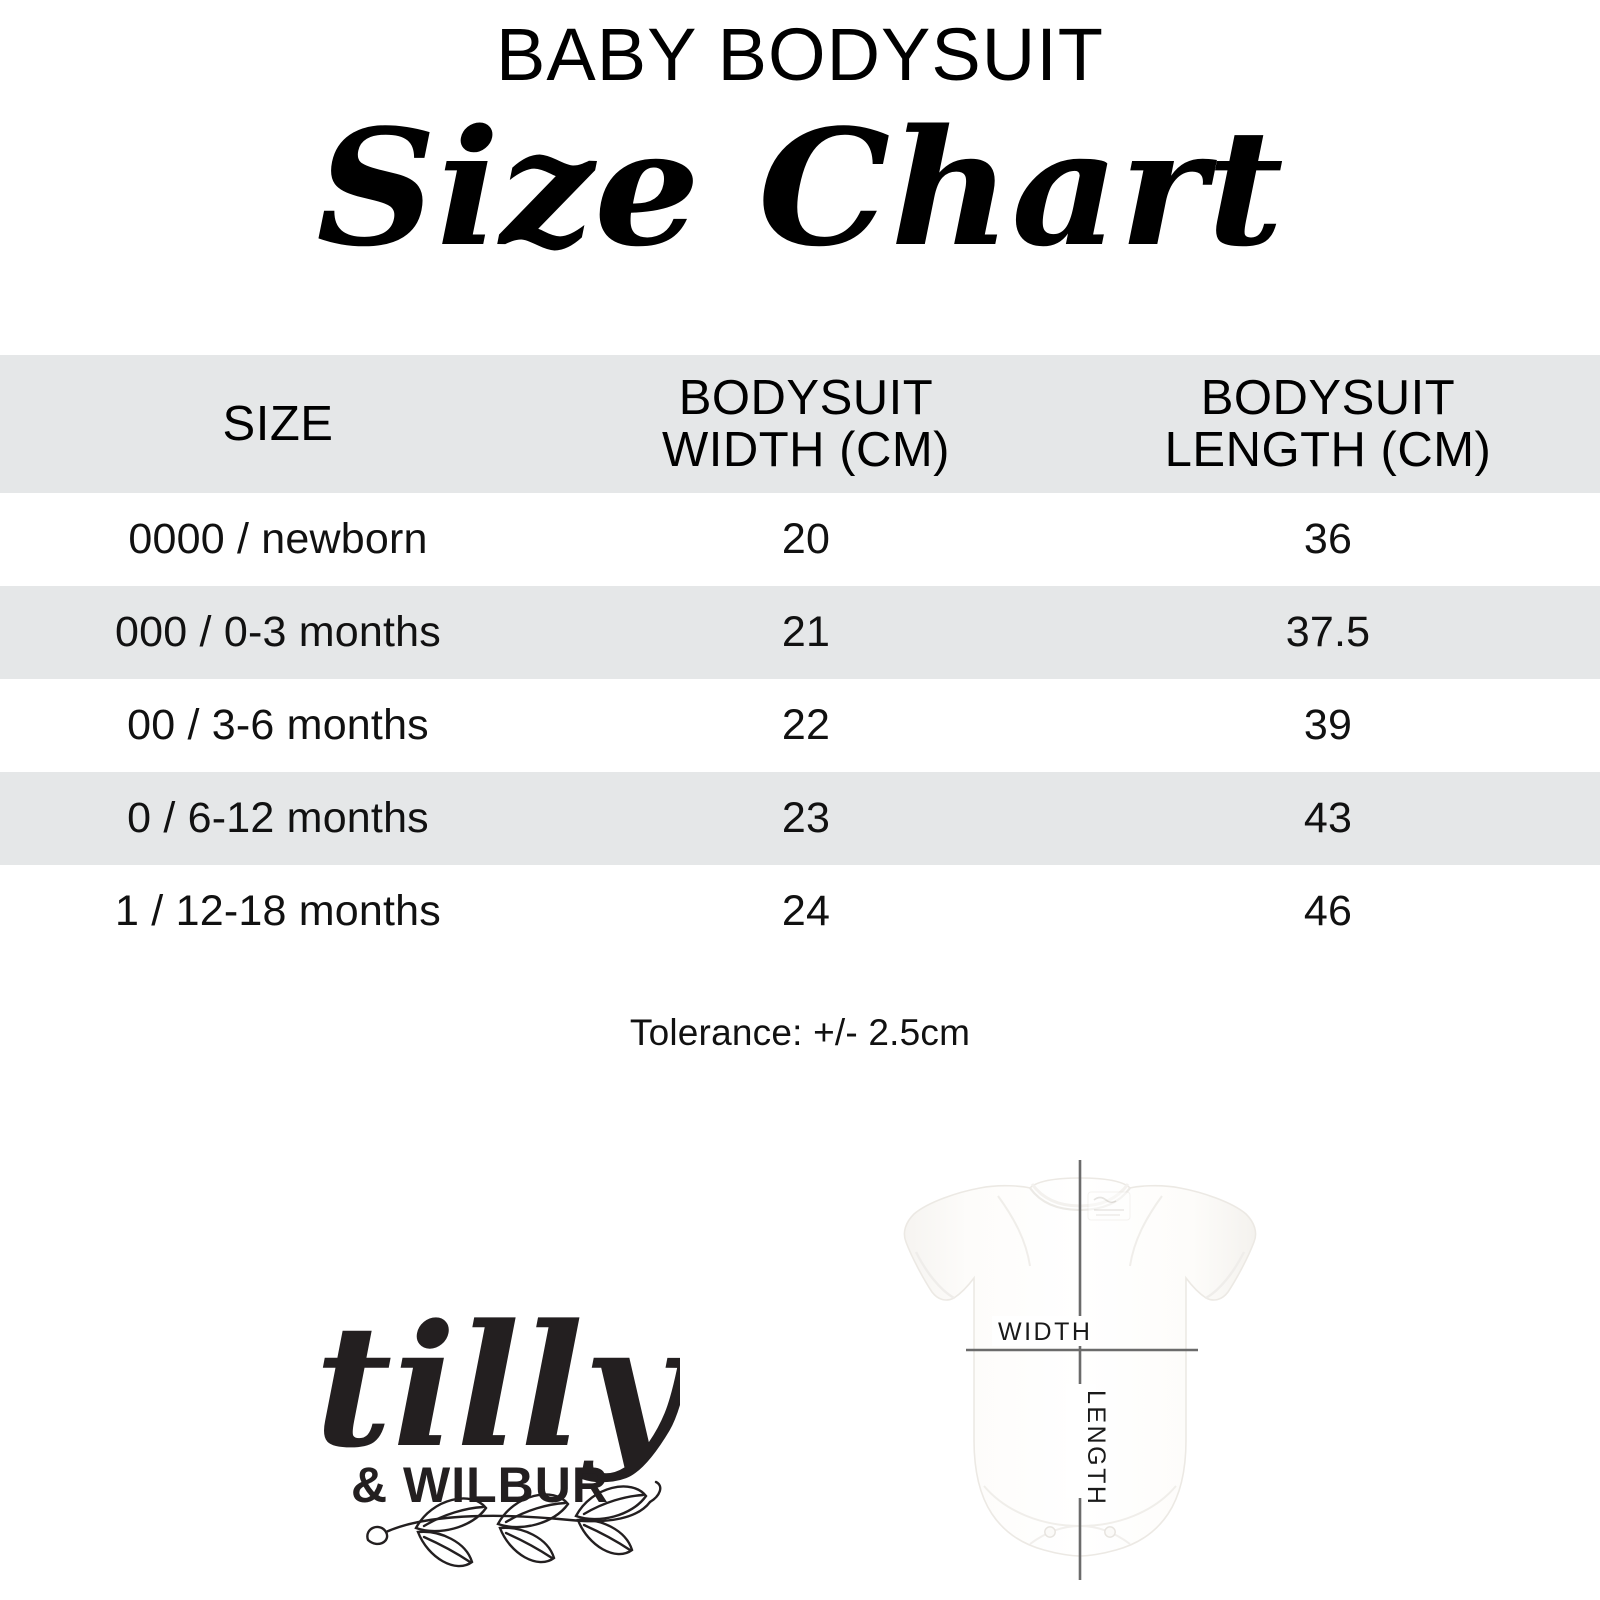 This screenshot has height=1600, width=1600. I want to click on table-row: 0000 / newborn 20 36, so click(800, 539).